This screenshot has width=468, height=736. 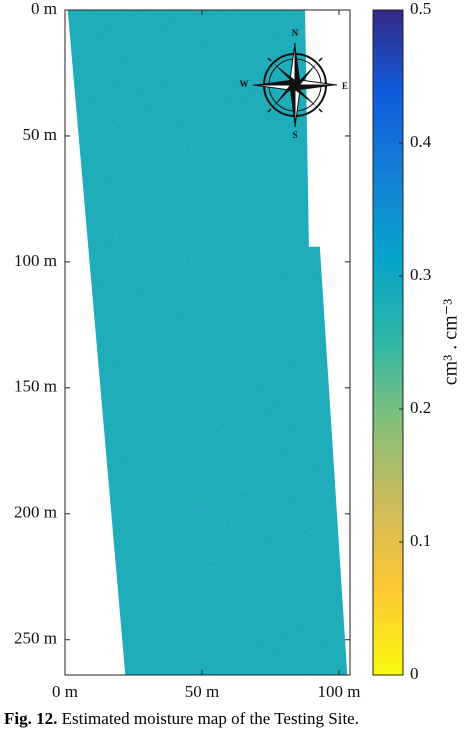 What do you see at coordinates (31, 718) in the screenshot?
I see `caption-label: Fig. 12.` at bounding box center [31, 718].